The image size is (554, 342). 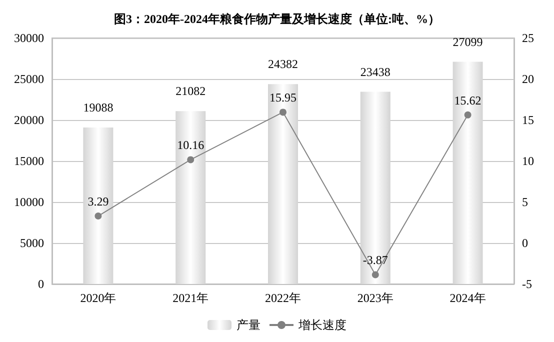 I want to click on y-tick-label: 0, so click(x=41, y=284).